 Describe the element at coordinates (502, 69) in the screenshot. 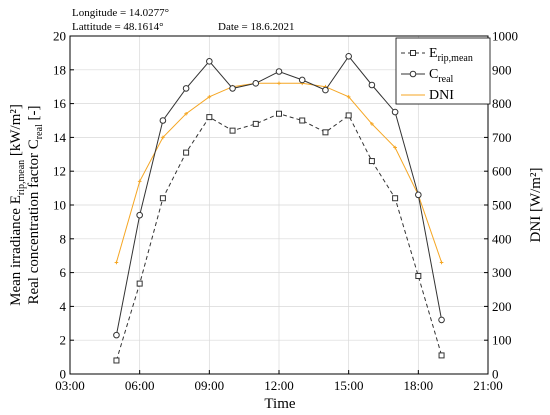

I see `y-right-tick-label-9: 900` at that location.